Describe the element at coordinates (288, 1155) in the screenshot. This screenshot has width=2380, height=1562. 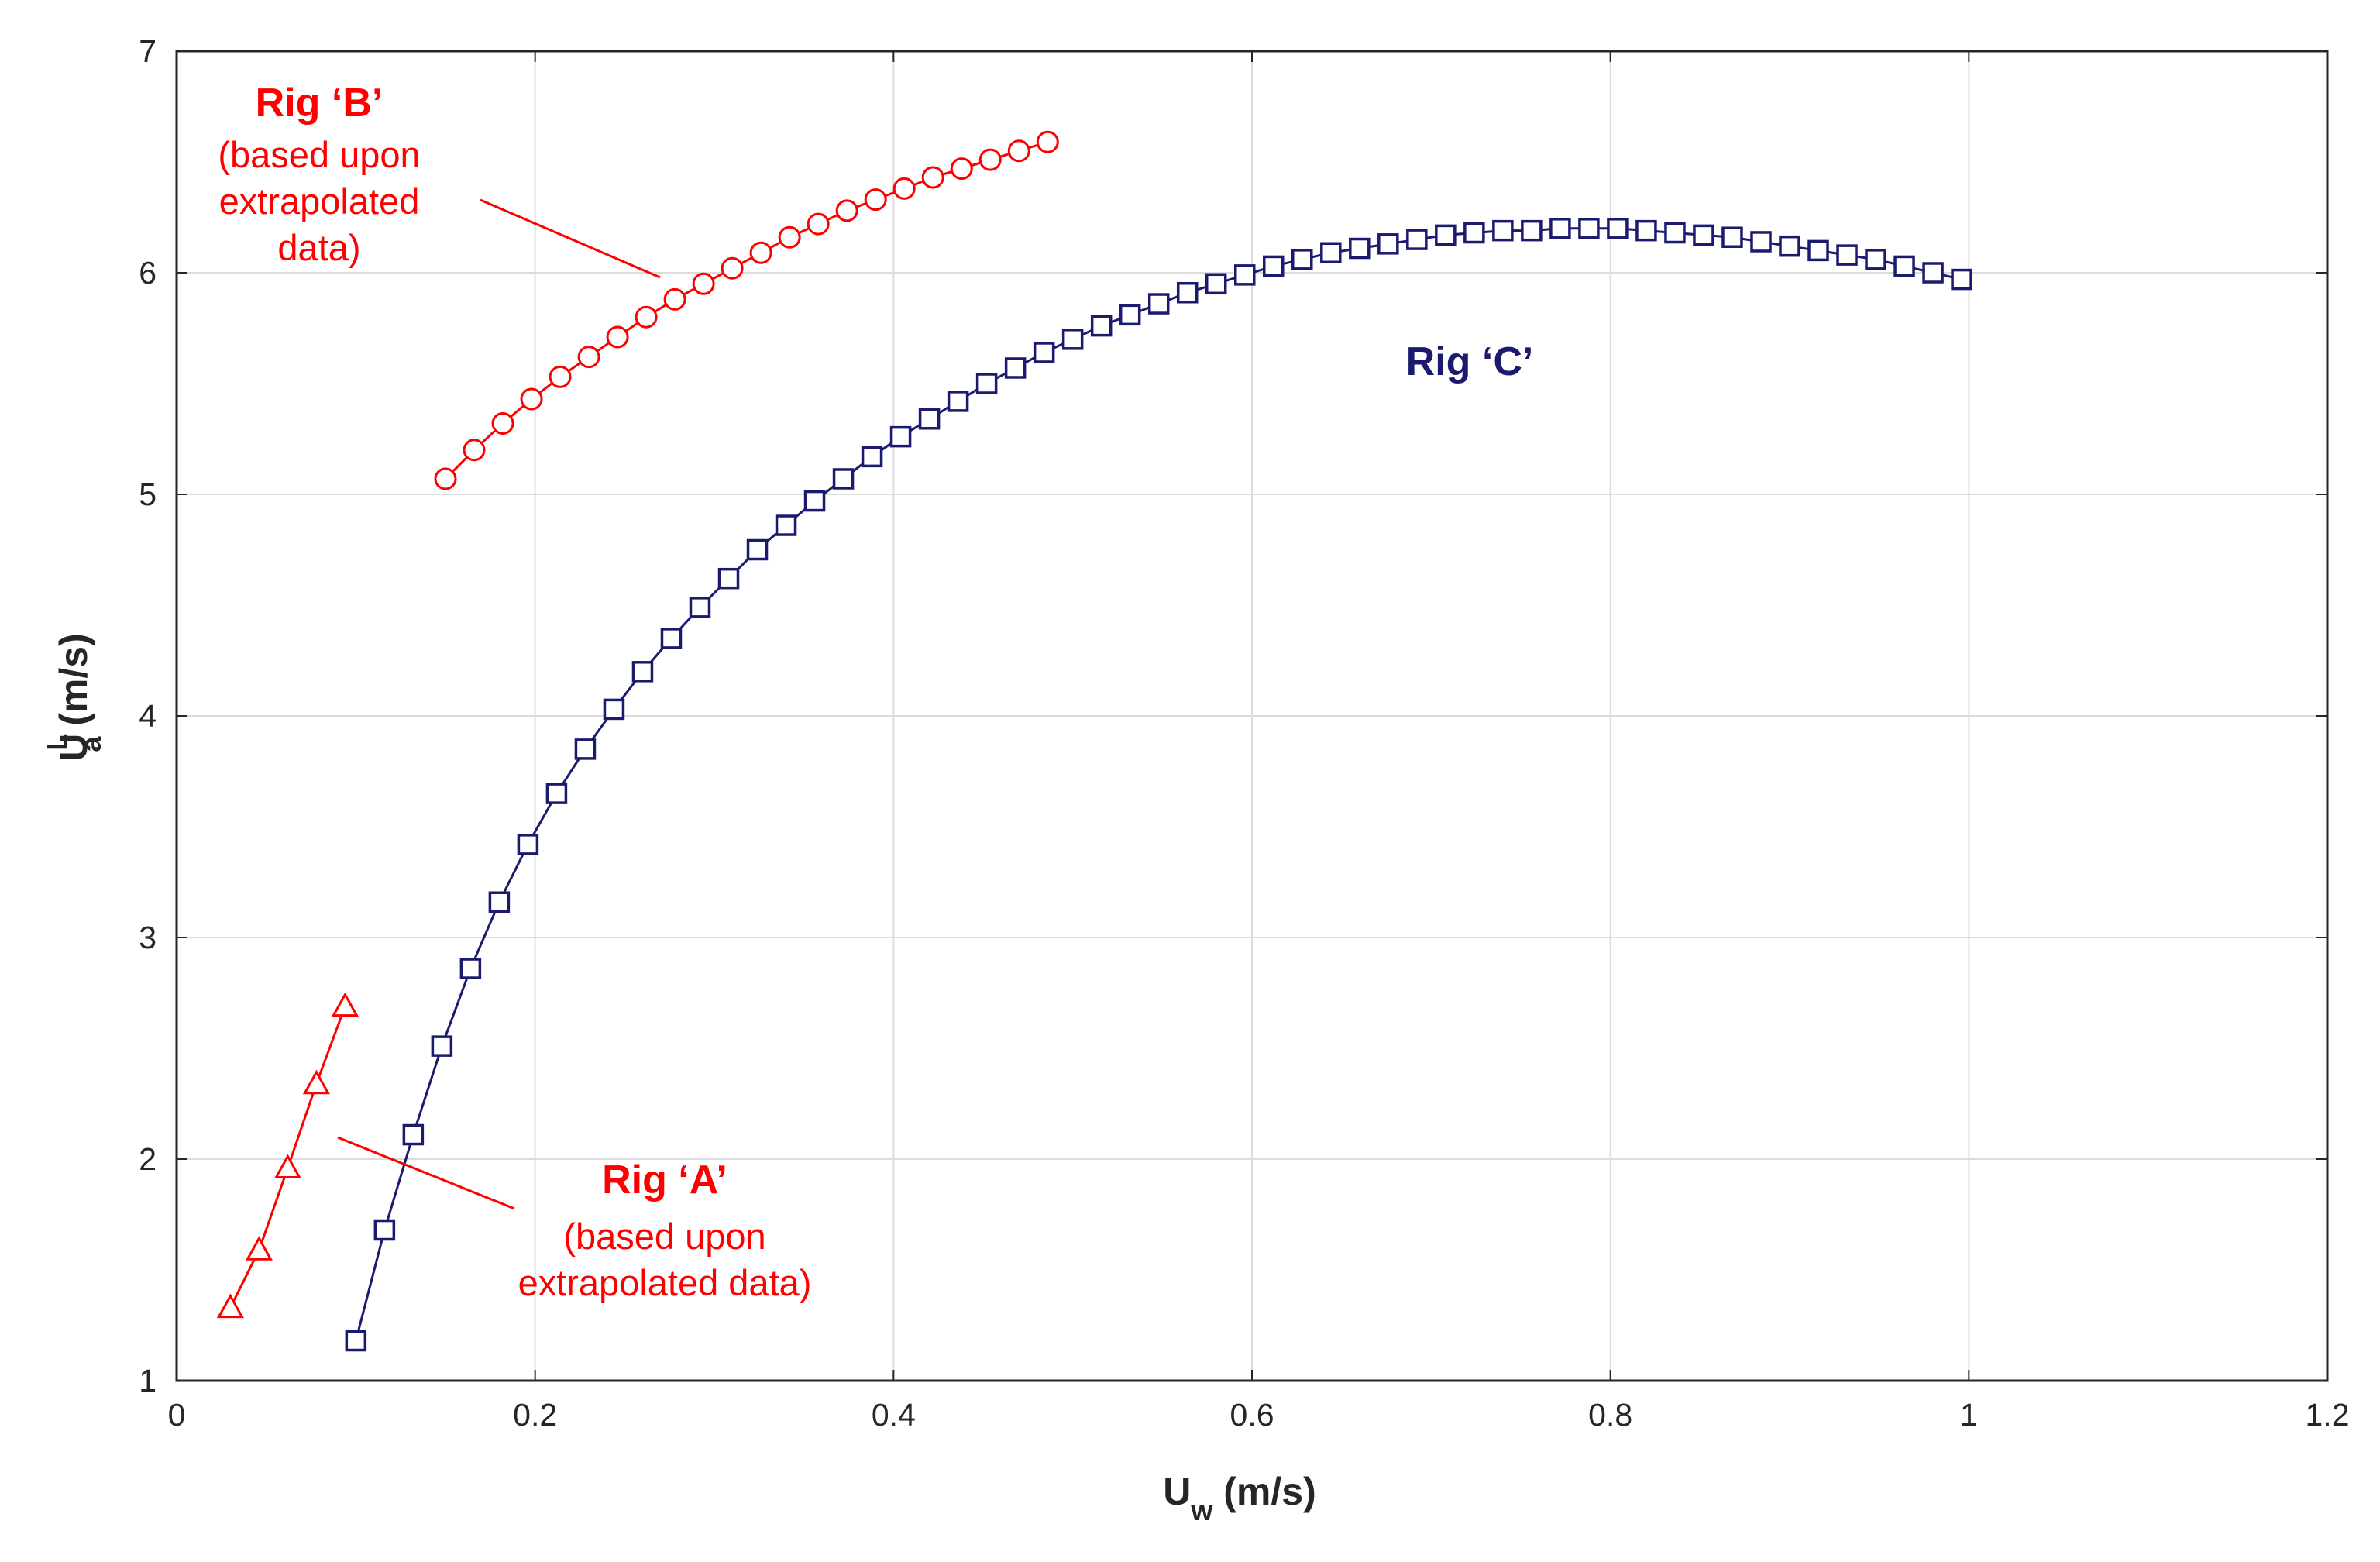
I see `series-rig-a` at that location.